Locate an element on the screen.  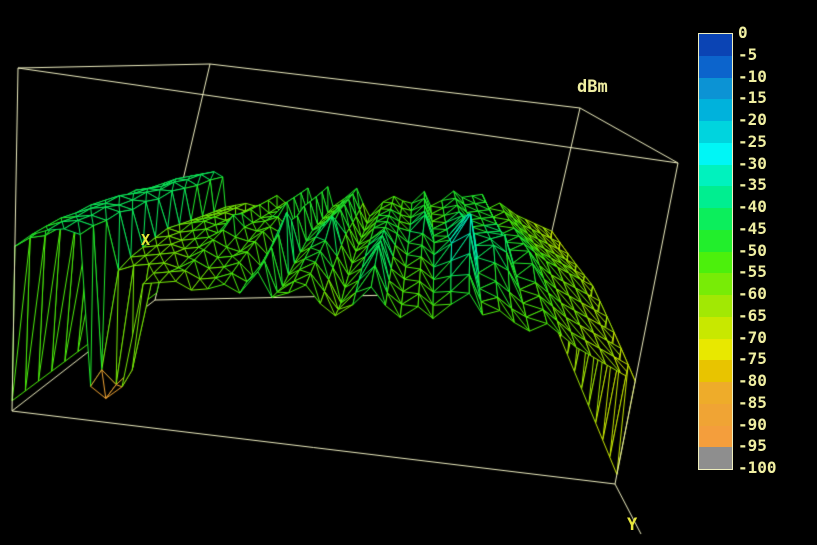
y-axis-label: Y is located at coordinates (632, 525).